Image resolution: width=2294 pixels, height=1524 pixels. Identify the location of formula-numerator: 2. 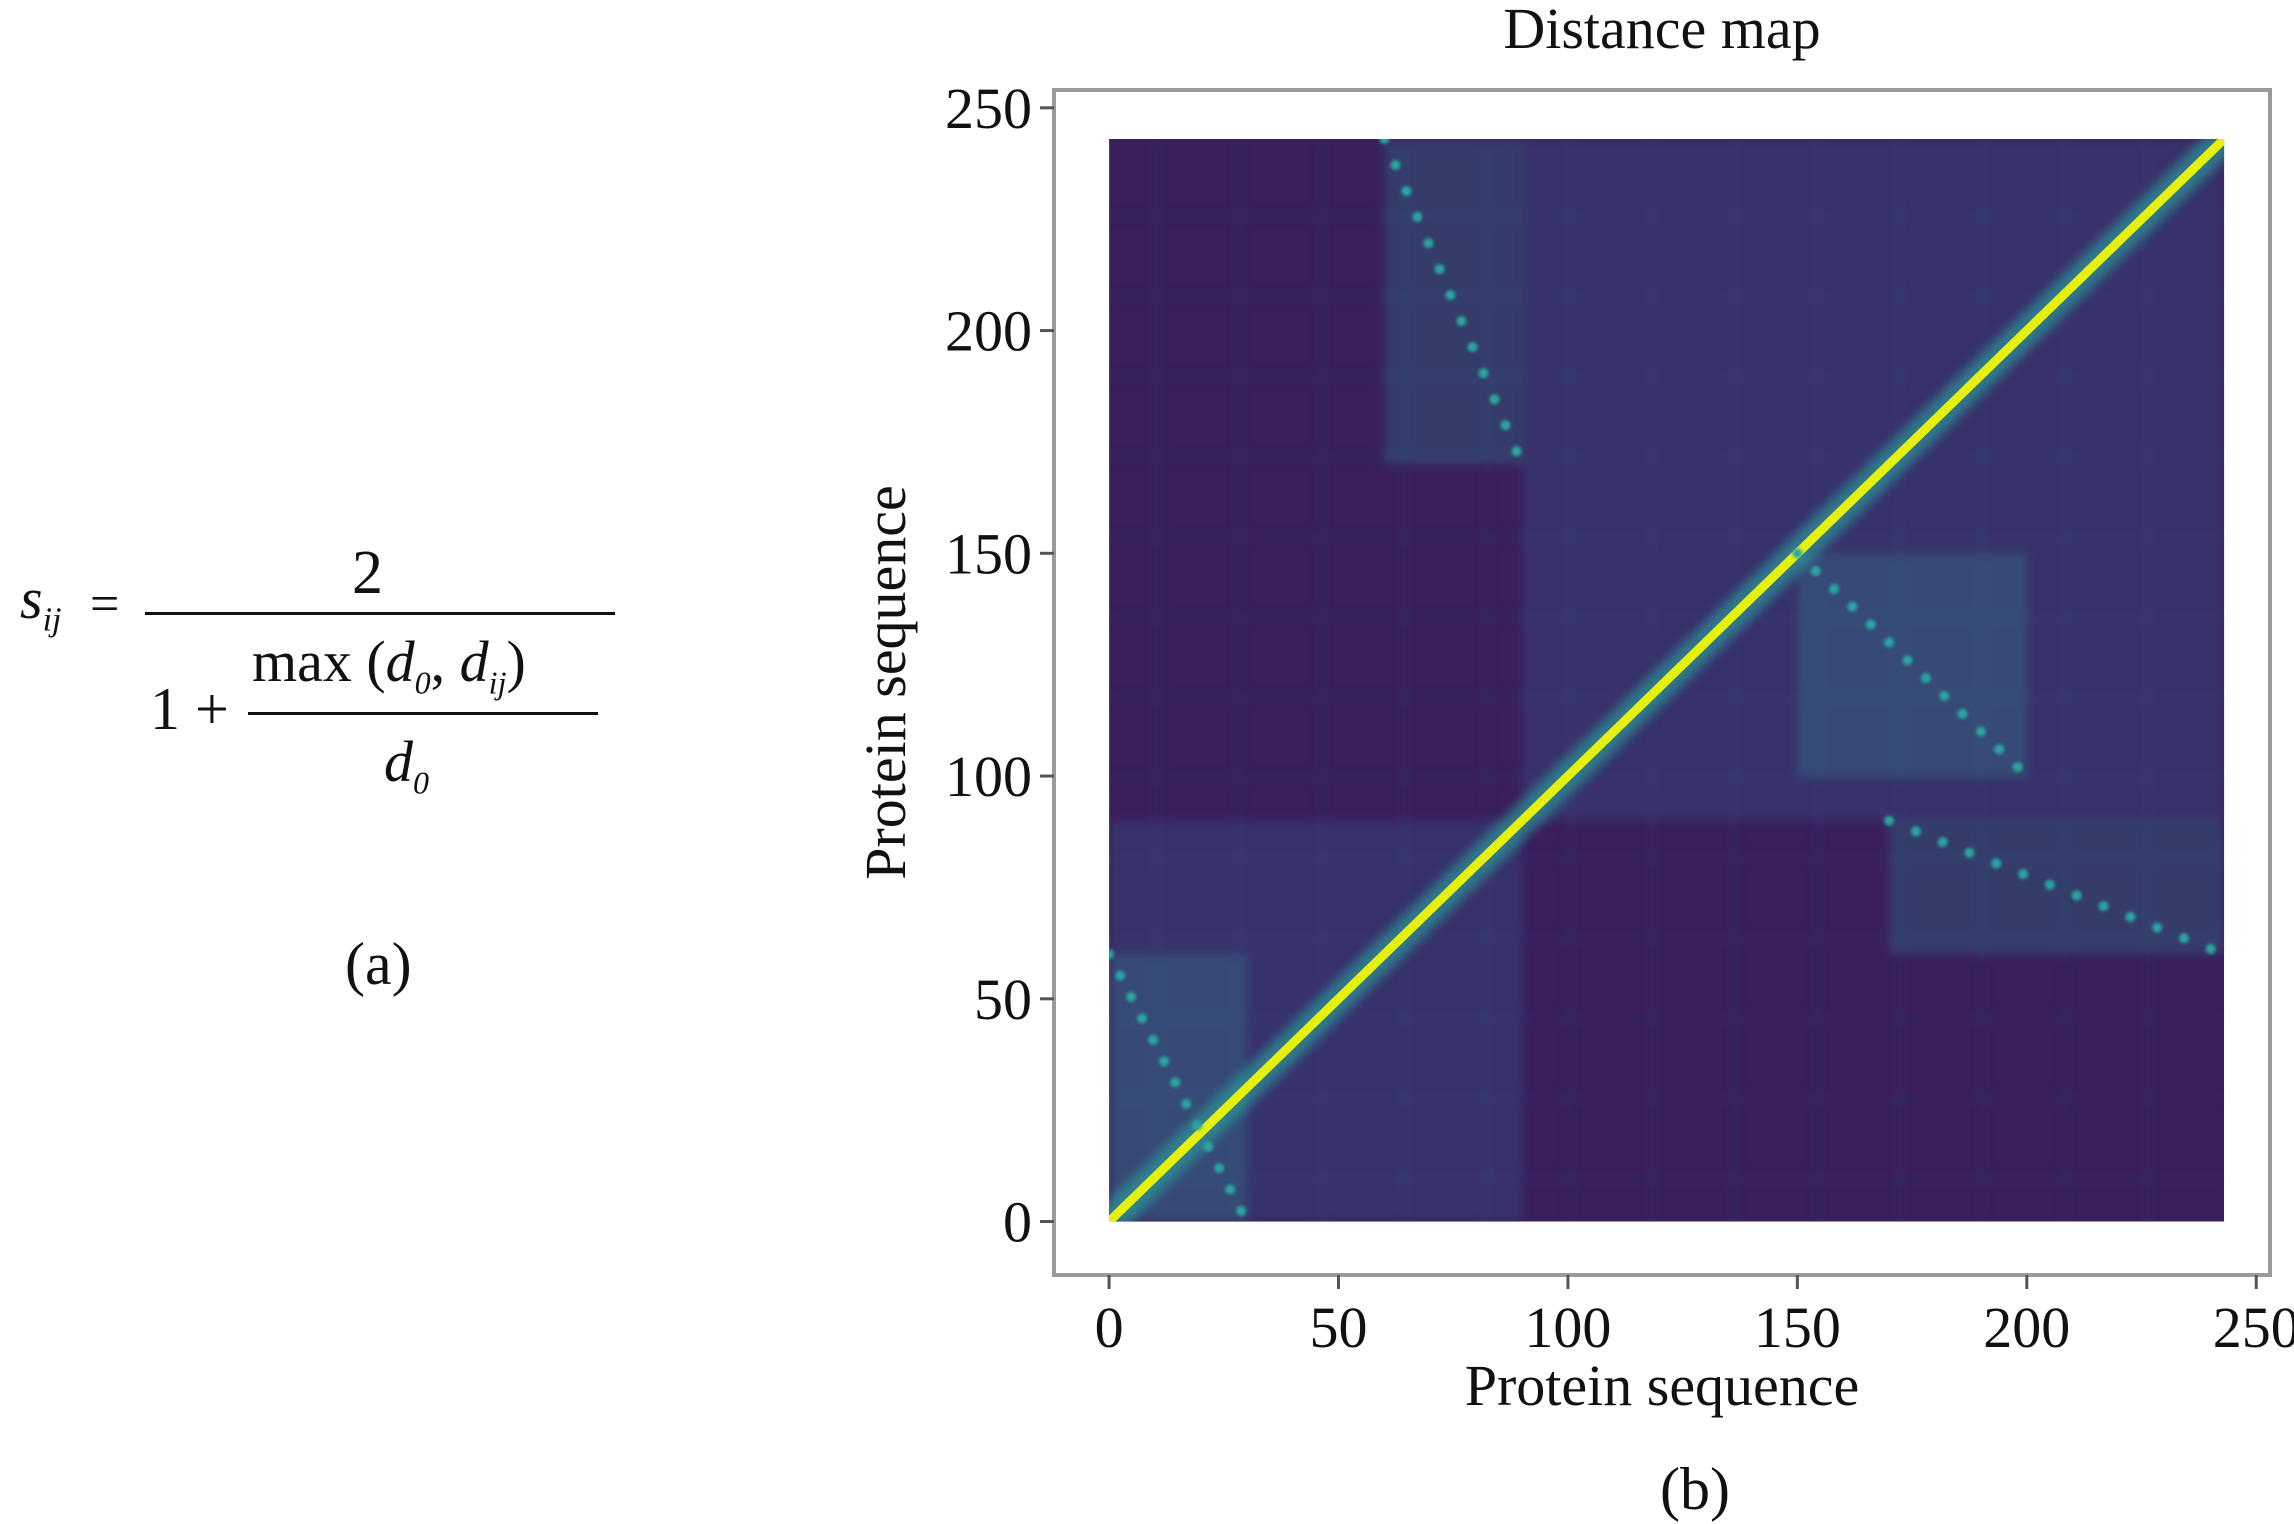
(367, 573).